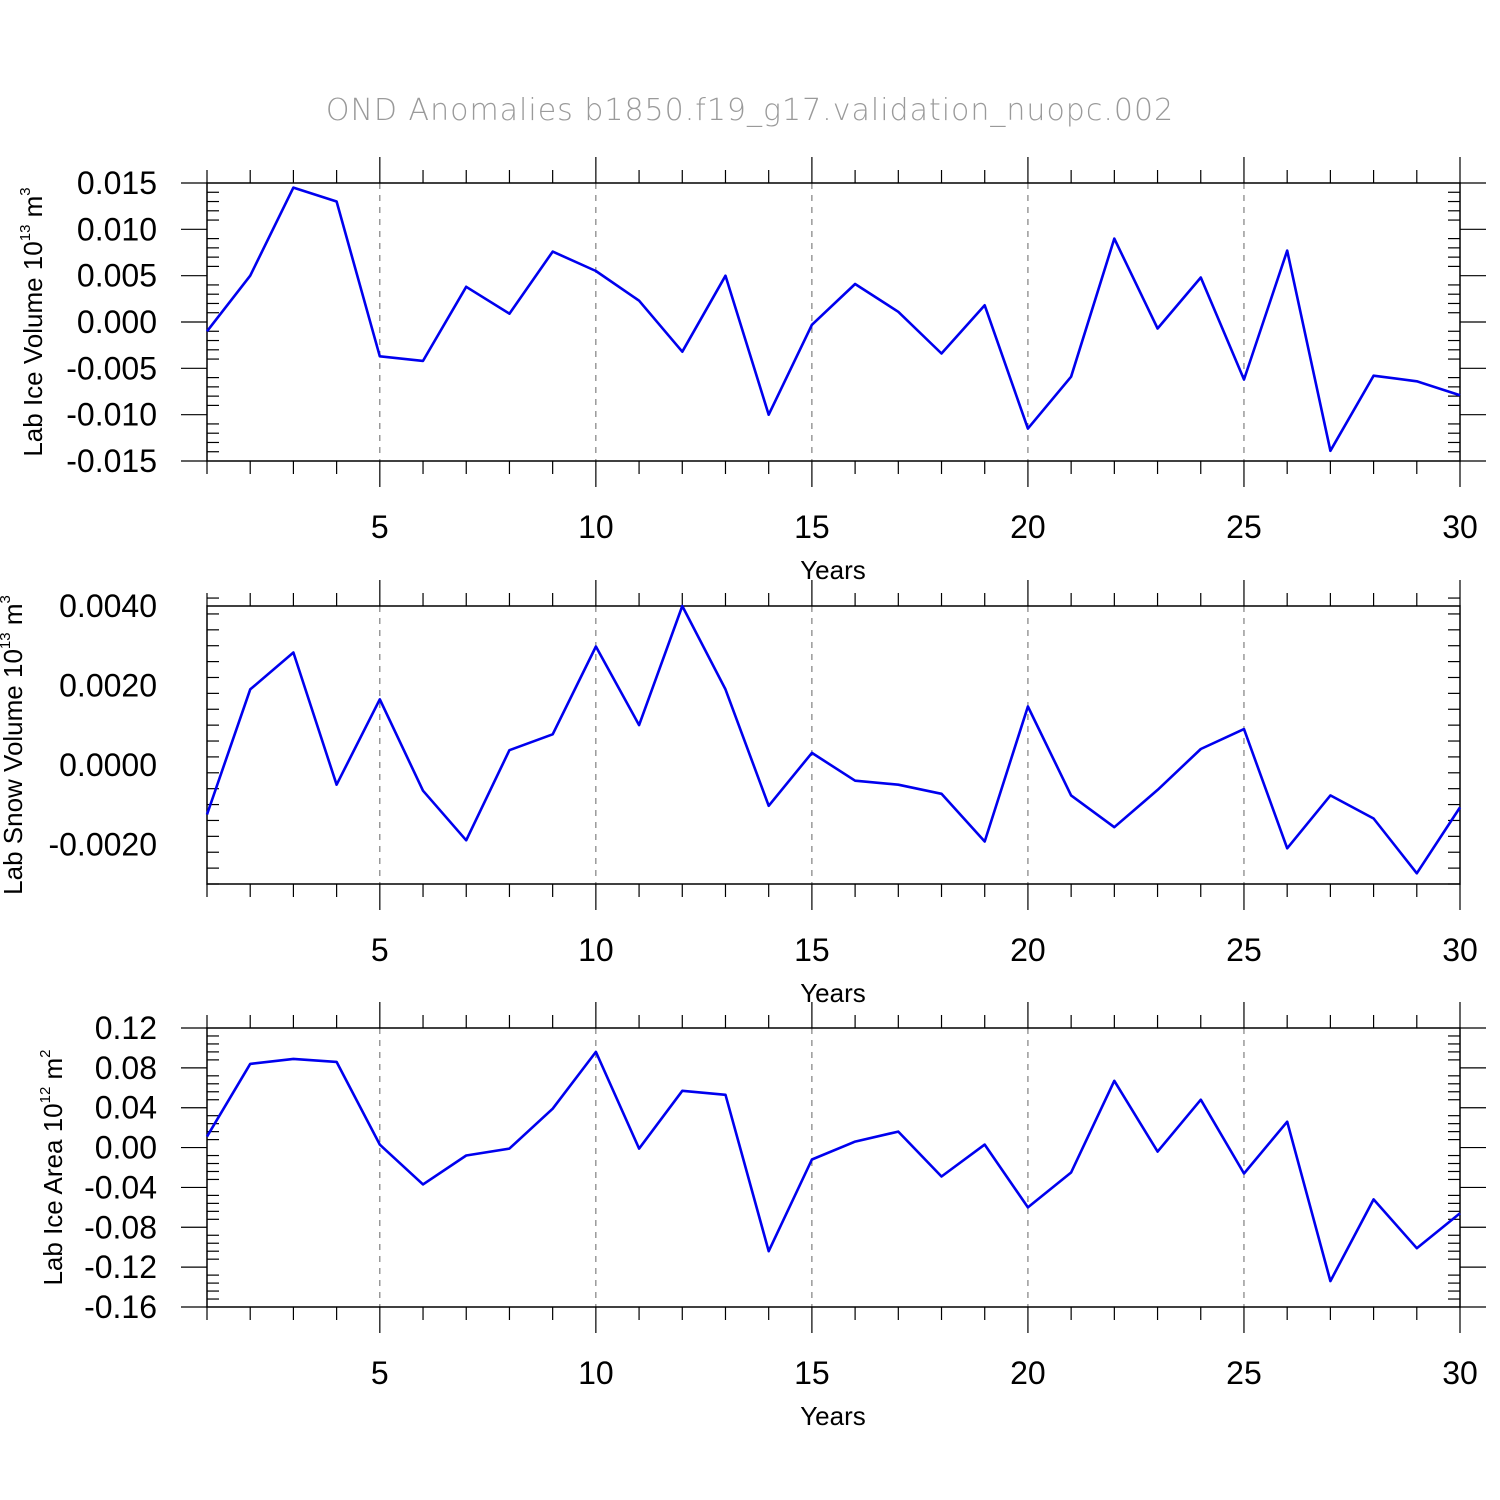 The height and width of the screenshot is (1500, 1500). Describe the element at coordinates (117, 183) in the screenshot. I see `y-tick-label: 0.015` at that location.